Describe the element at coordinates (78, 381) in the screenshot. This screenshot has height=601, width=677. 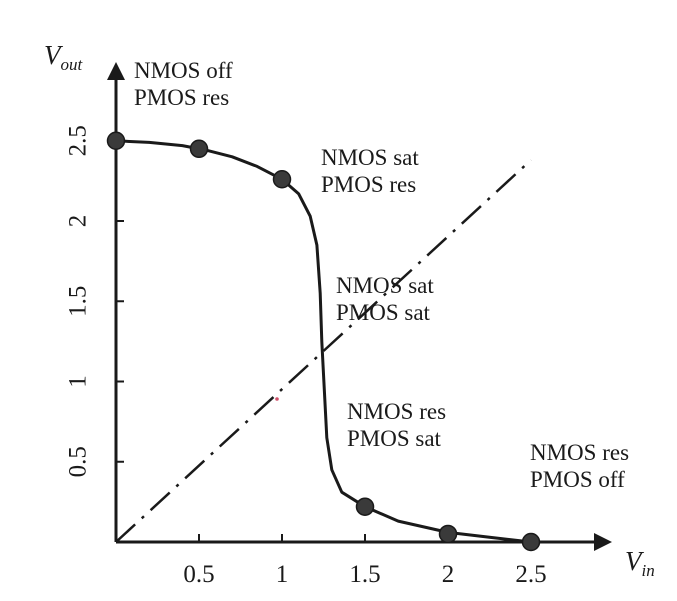
I see `y-tick-label: 1` at that location.